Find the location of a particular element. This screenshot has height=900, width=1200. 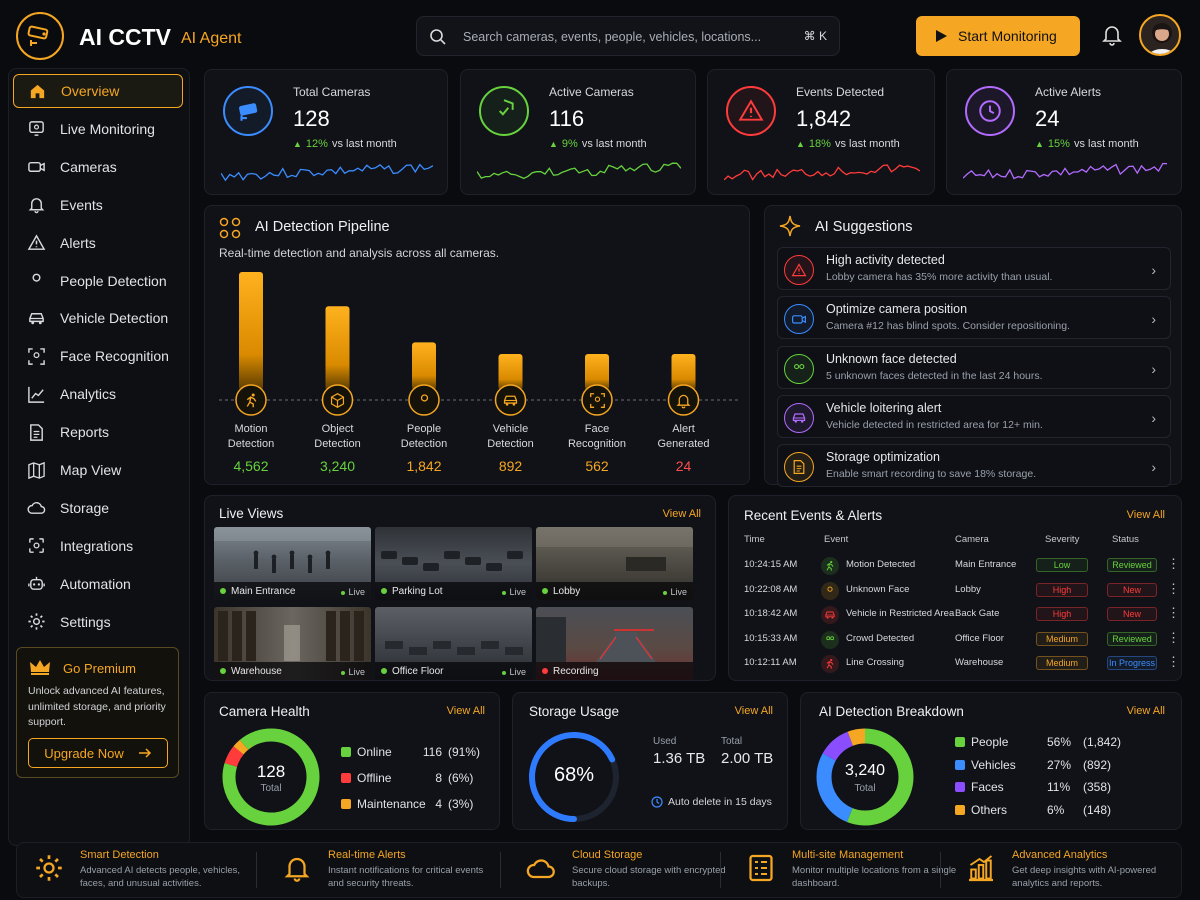

legend-swatch is located at coordinates (960, 764).